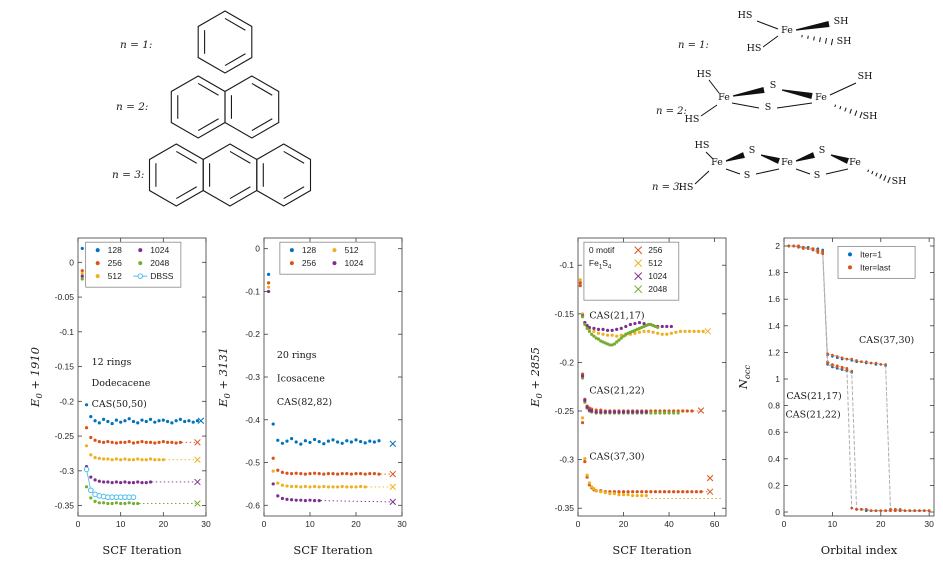 This screenshot has height=562, width=943. What do you see at coordinates (112, 362) in the screenshot?
I see `svg-text: 12 rings` at bounding box center [112, 362].